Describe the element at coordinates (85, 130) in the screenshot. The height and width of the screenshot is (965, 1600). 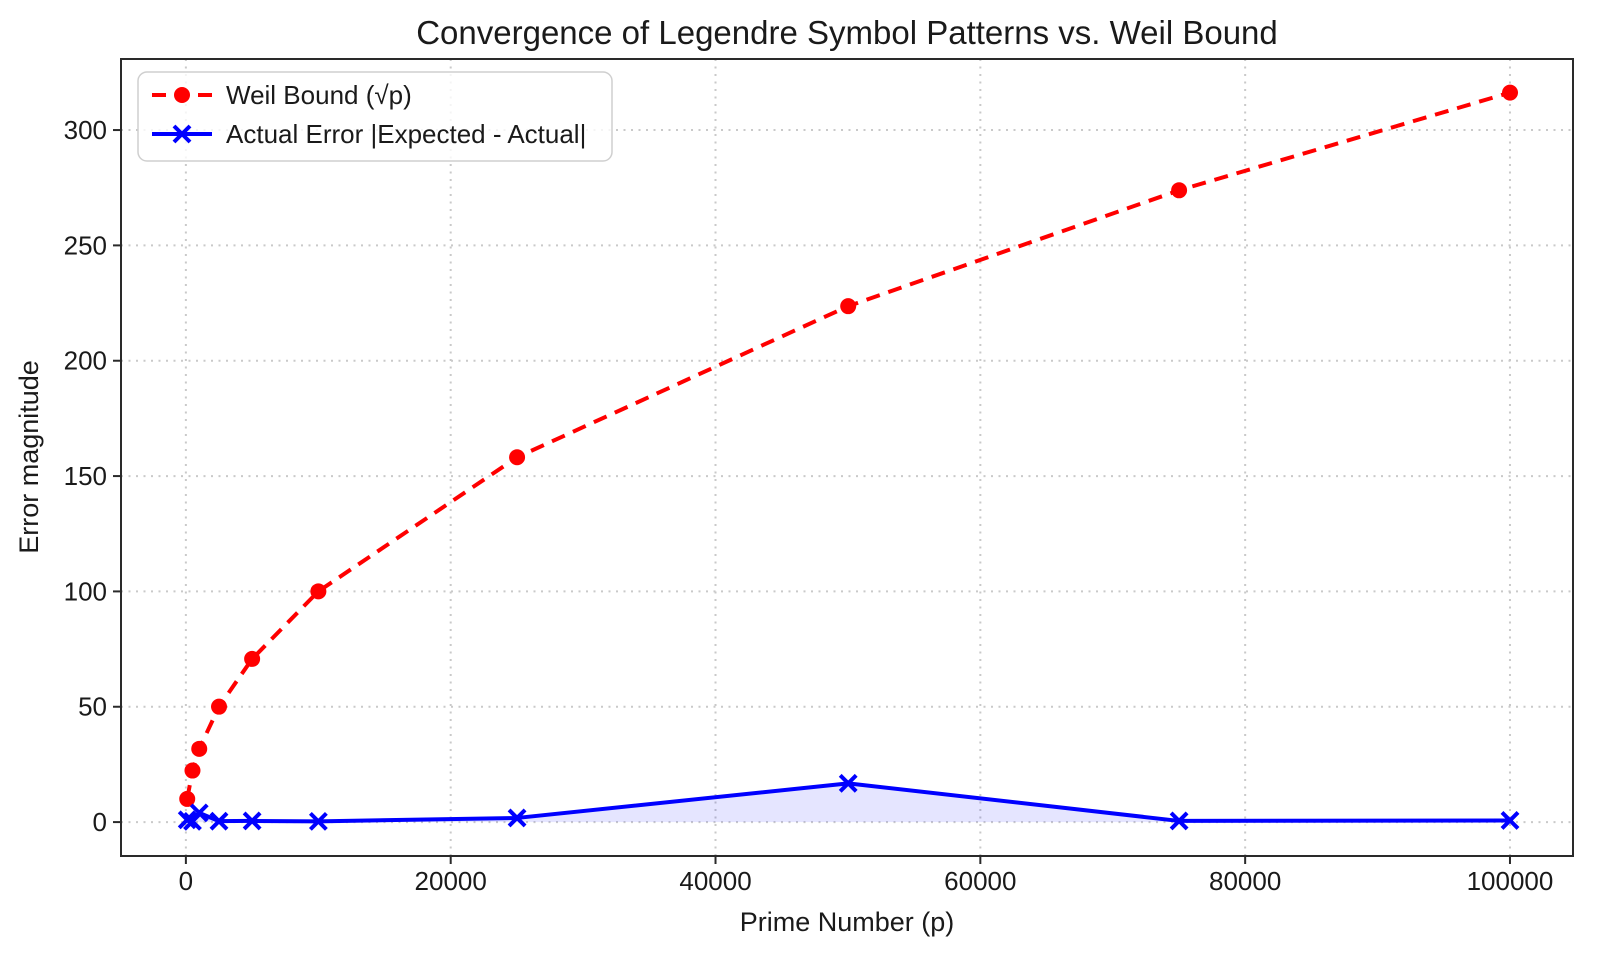
I see `y-tick-label: 300` at that location.